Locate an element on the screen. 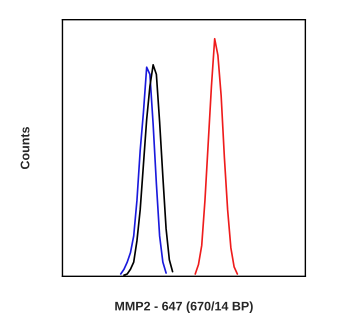 This screenshot has height=329, width=347. y-axis-title: Counts is located at coordinates (25, 148).